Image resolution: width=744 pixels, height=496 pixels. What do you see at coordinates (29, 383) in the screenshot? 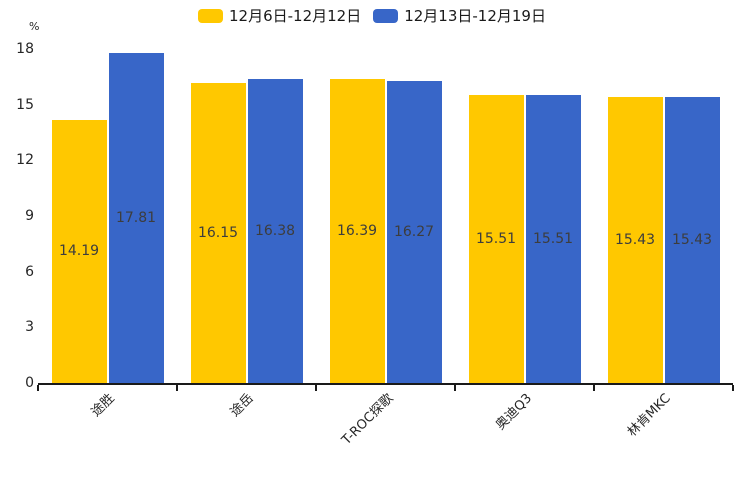
I see `y-tick-label: 0` at bounding box center [29, 383].